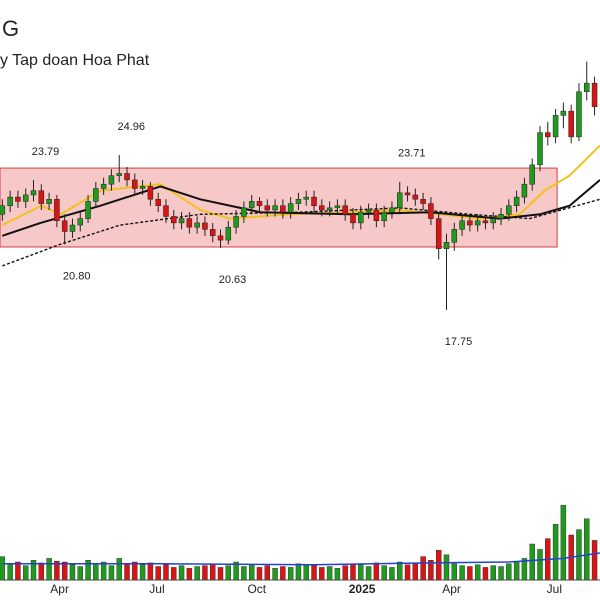 This screenshot has width=600, height=600. What do you see at coordinates (10, 28) in the screenshot?
I see `chart-title: G` at bounding box center [10, 28].